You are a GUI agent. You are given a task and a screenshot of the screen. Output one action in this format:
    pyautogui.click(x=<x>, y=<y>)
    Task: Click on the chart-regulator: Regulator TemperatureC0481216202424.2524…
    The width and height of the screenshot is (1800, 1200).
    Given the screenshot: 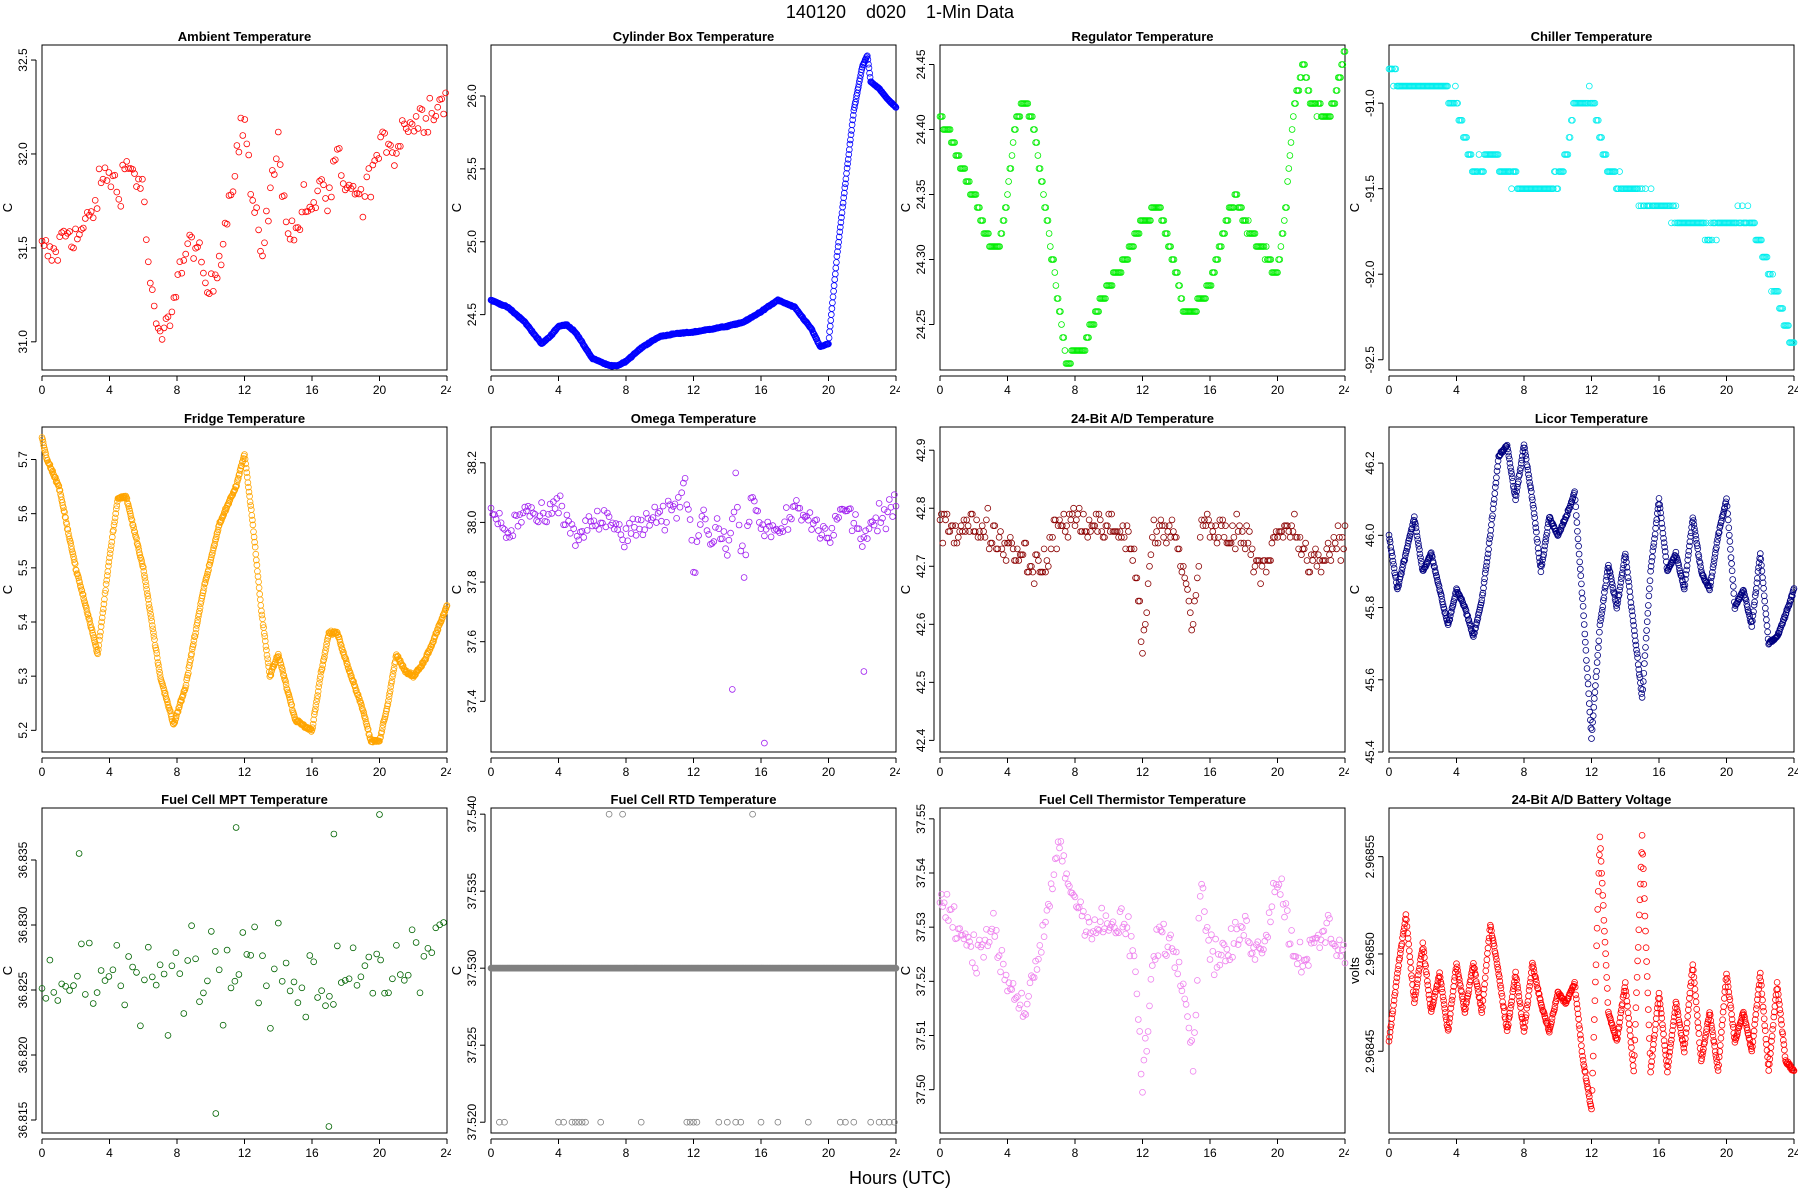 What is the action you would take?
    pyautogui.click(x=1124, y=213)
    